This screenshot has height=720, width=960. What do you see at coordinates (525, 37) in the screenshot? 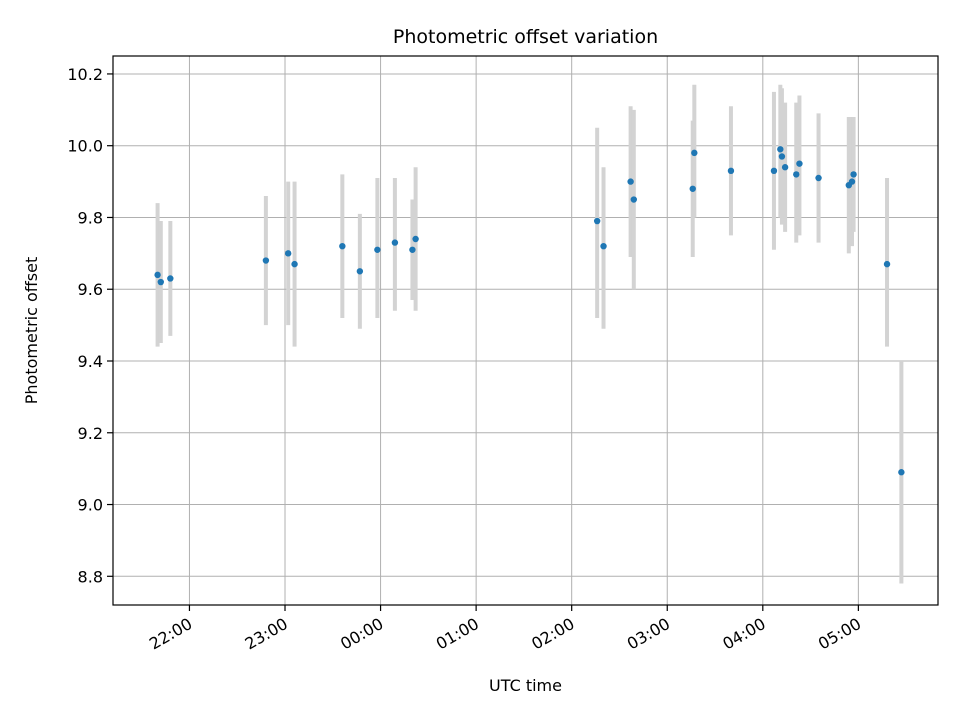
I see `chart-title: Photometric offset variation` at bounding box center [525, 37].